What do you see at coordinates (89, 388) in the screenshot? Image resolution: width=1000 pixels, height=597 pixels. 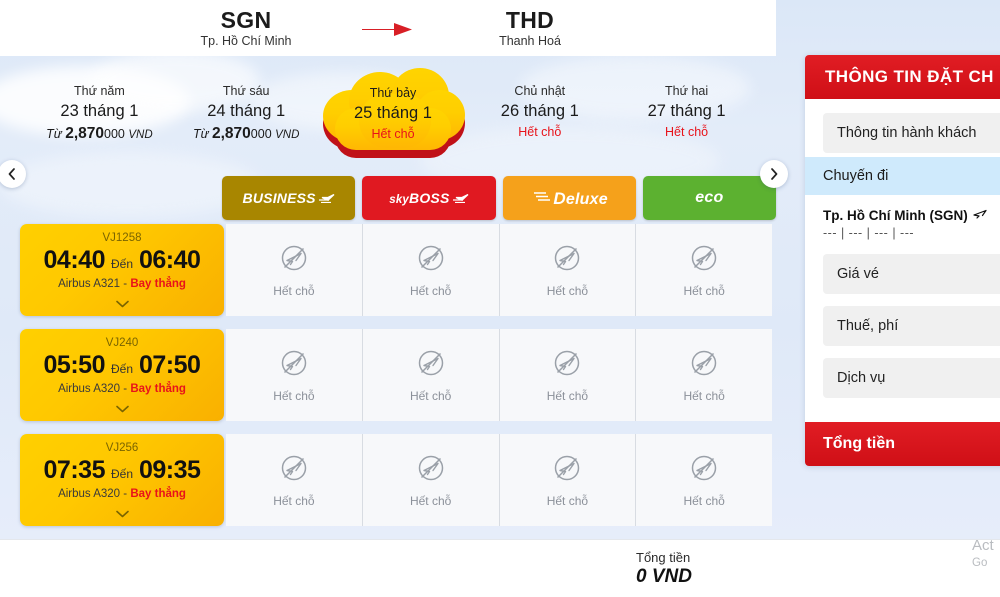 I see `flight-aircraft: Airbus A320` at bounding box center [89, 388].